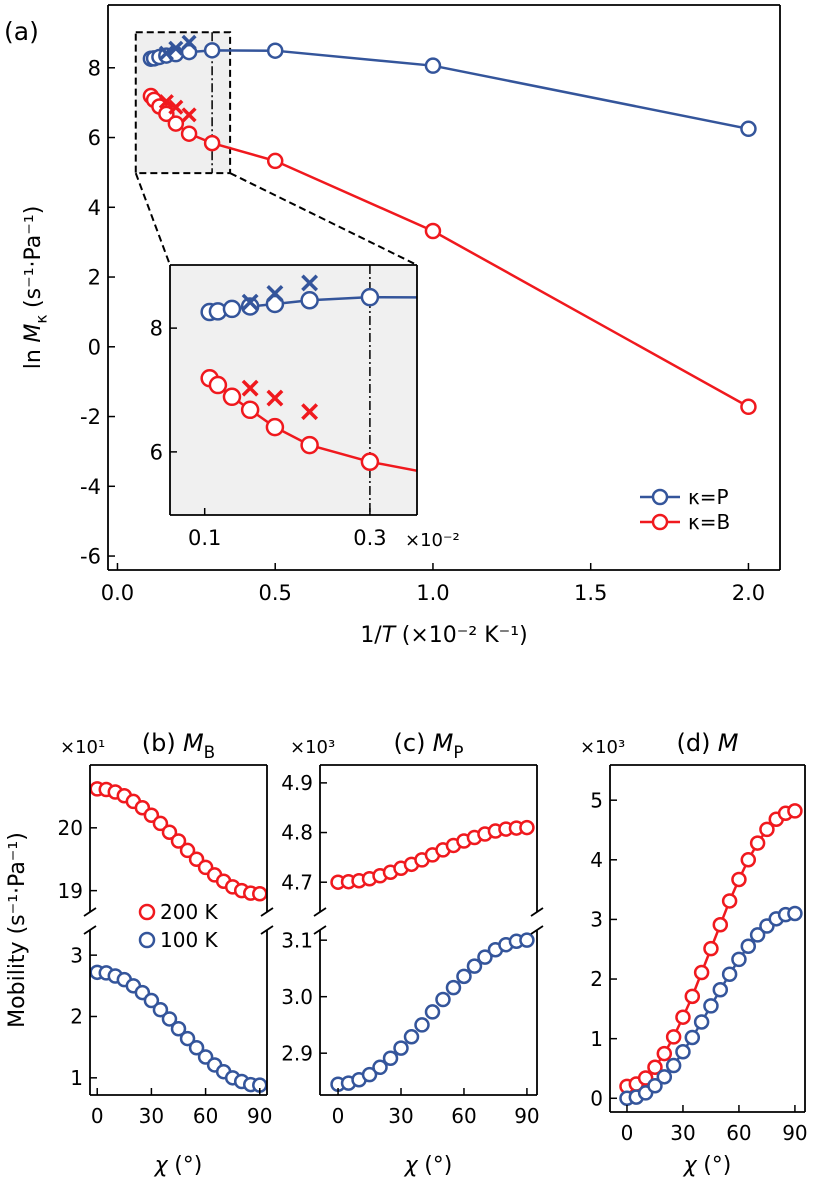  Describe the element at coordinates (204, 538) in the screenshot. I see `x-tick-label: 0.1` at that location.